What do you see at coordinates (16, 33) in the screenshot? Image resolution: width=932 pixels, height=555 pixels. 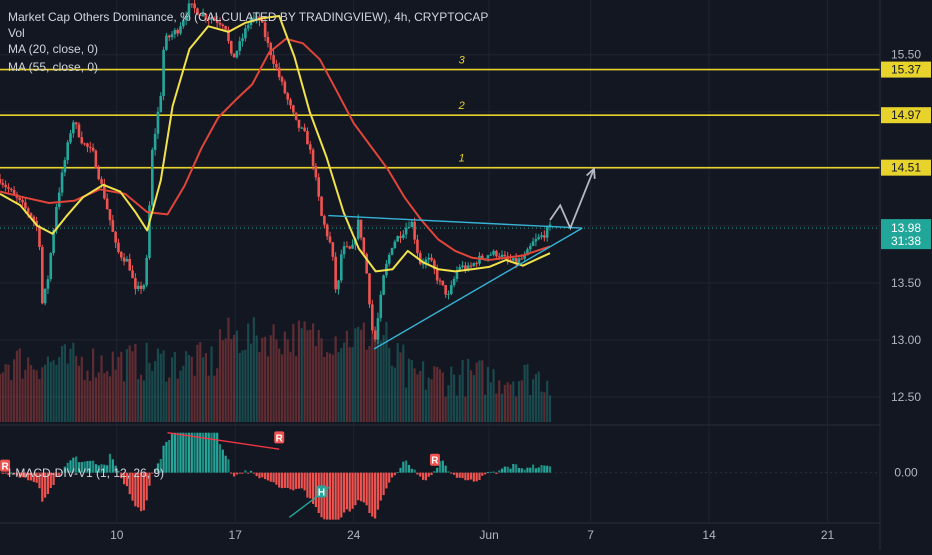 I see `legend-volume: Vol` at bounding box center [16, 33].